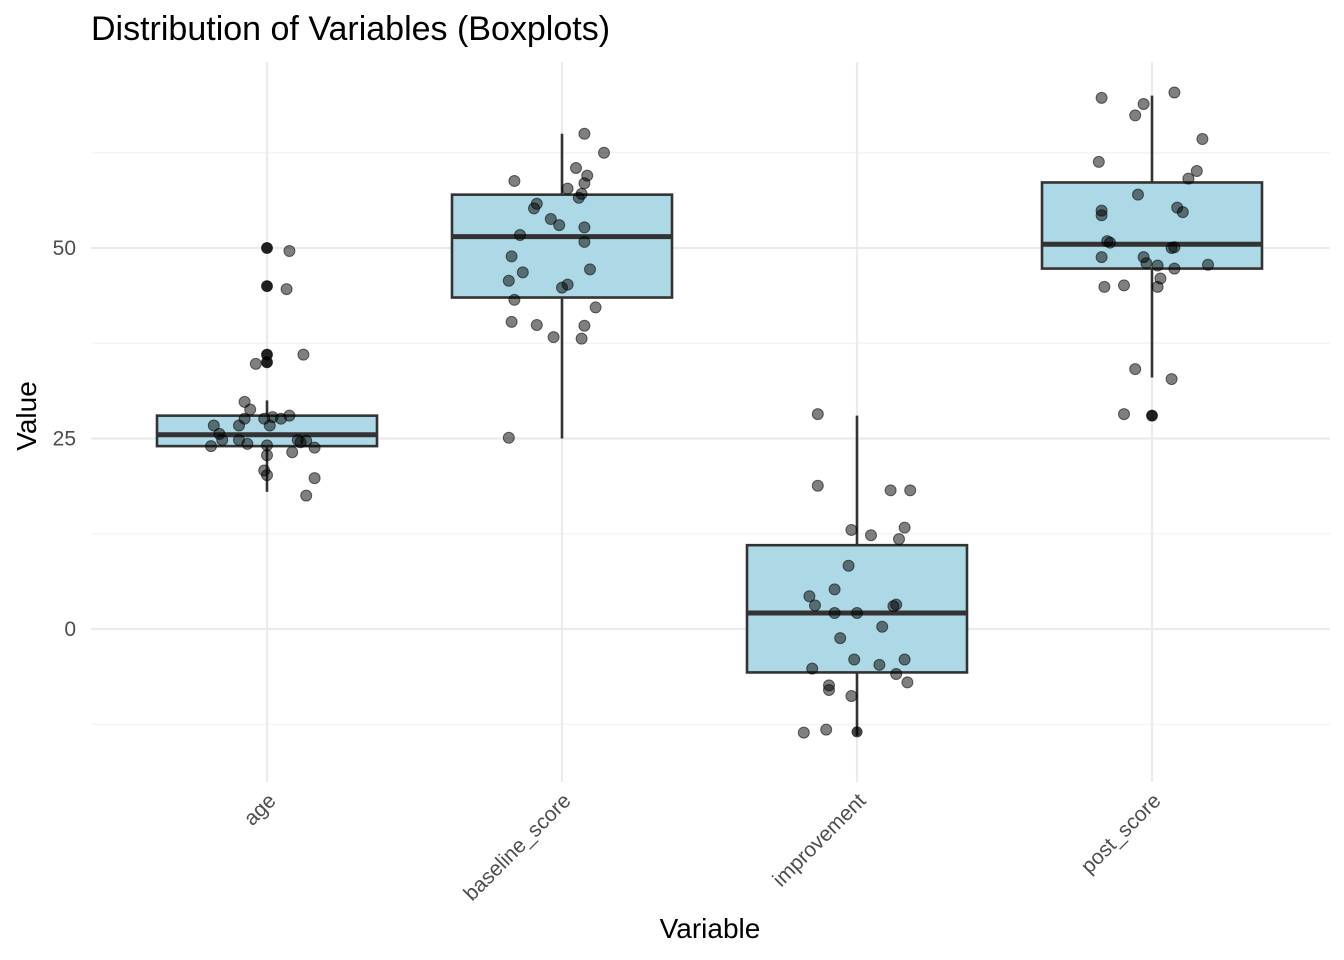 This screenshot has width=1344, height=960. I want to click on y-tick-label: 0, so click(70, 629).